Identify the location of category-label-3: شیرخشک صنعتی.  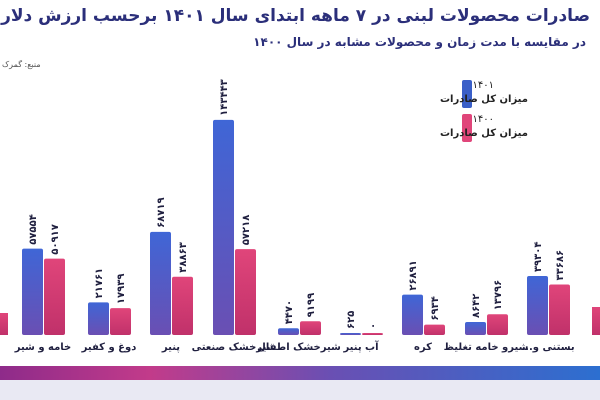
(234, 347).